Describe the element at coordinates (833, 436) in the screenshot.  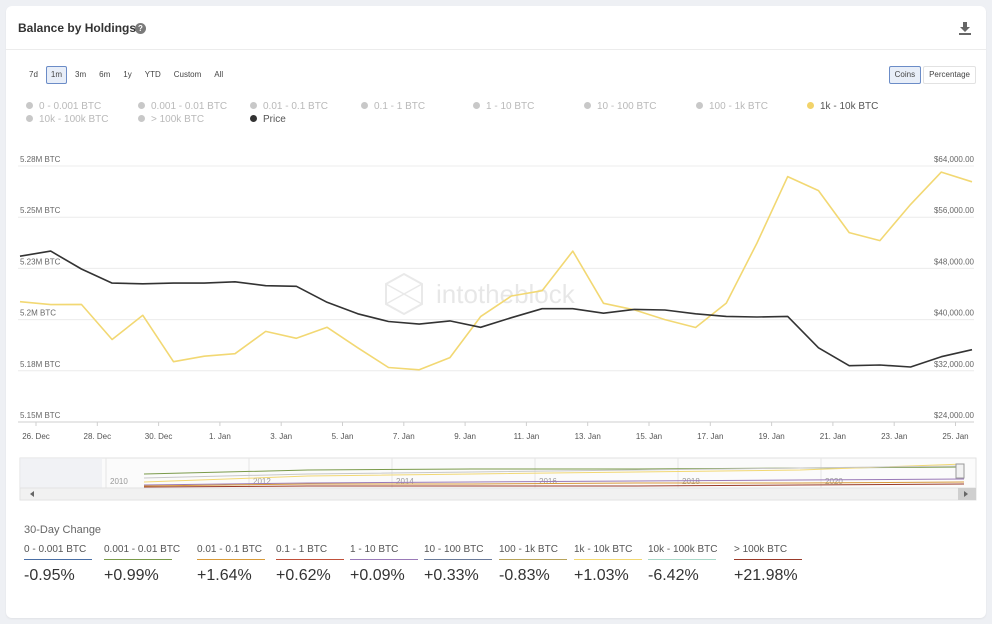
I see `x-tick-label: 21. Jan` at that location.